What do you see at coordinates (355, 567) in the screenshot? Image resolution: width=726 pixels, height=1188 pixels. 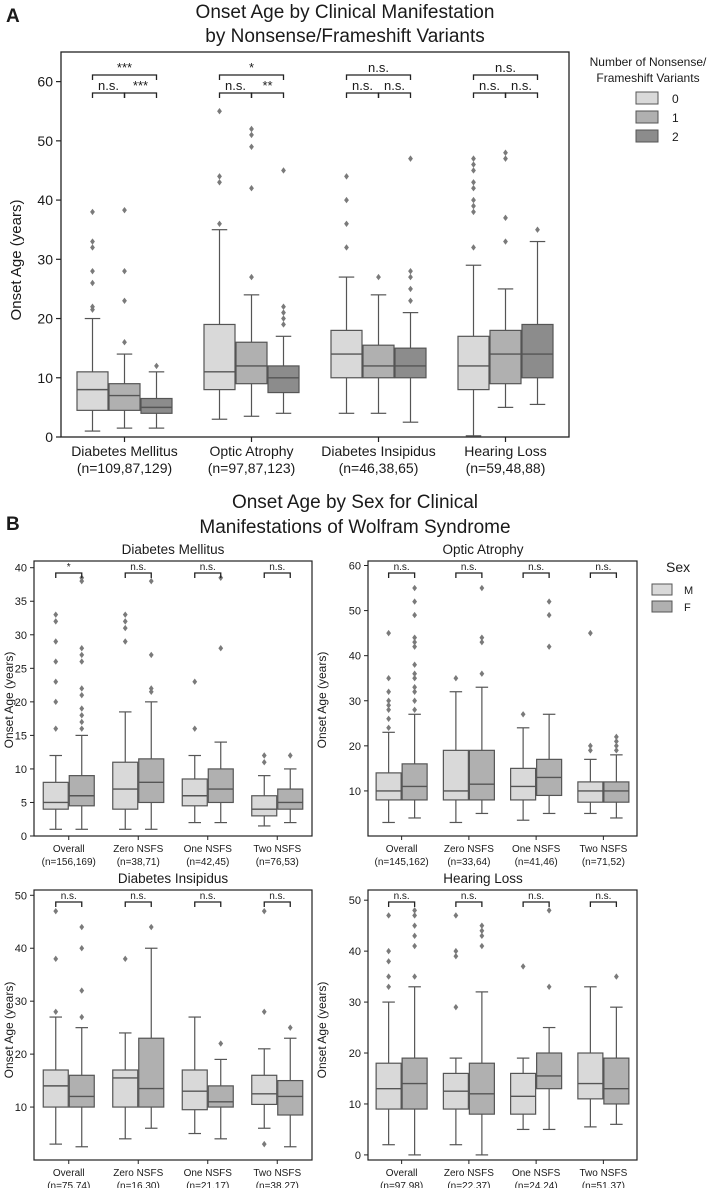 I see `y-tick-label: 60` at bounding box center [355, 567].